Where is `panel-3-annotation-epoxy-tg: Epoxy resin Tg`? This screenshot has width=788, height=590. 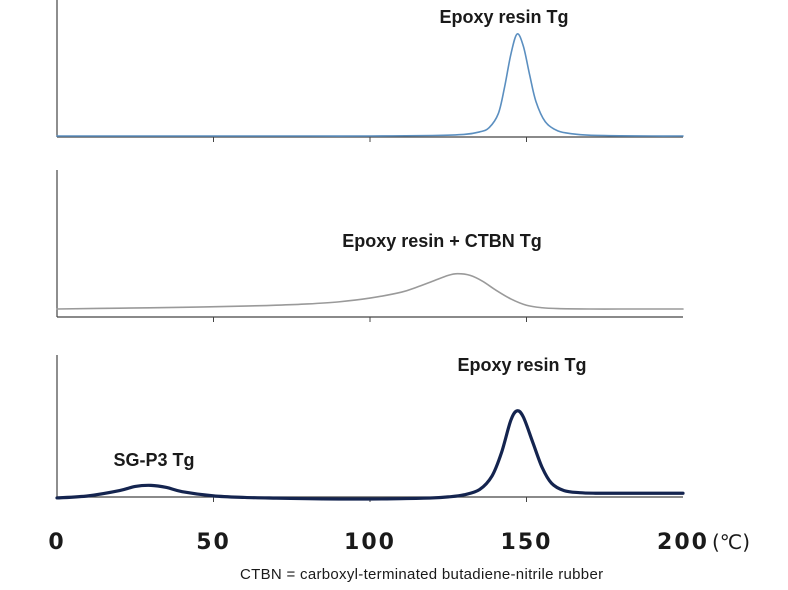
panel-3-annotation-epoxy-tg: Epoxy resin Tg is located at coordinates (521, 365).